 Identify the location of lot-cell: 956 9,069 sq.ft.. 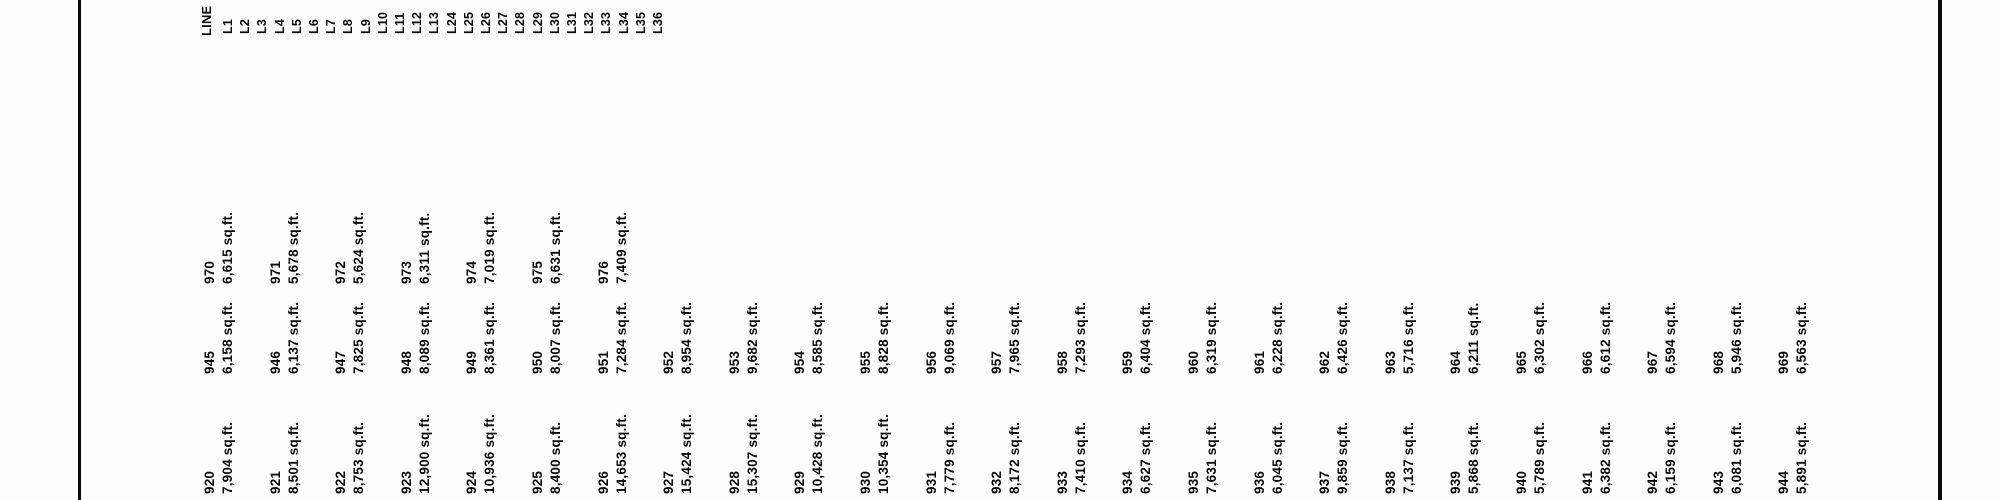
(943, 318).